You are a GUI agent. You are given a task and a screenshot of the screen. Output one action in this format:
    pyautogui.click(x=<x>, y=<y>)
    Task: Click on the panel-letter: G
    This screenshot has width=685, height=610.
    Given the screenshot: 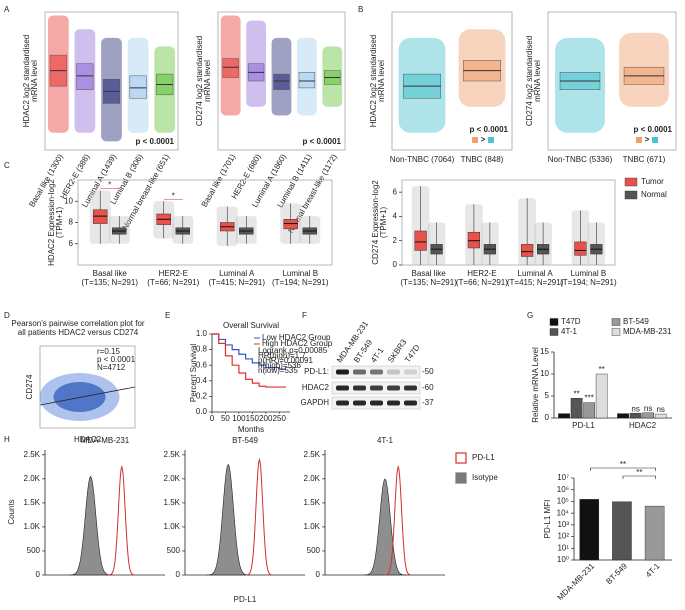 What is the action you would take?
    pyautogui.click(x=530, y=315)
    